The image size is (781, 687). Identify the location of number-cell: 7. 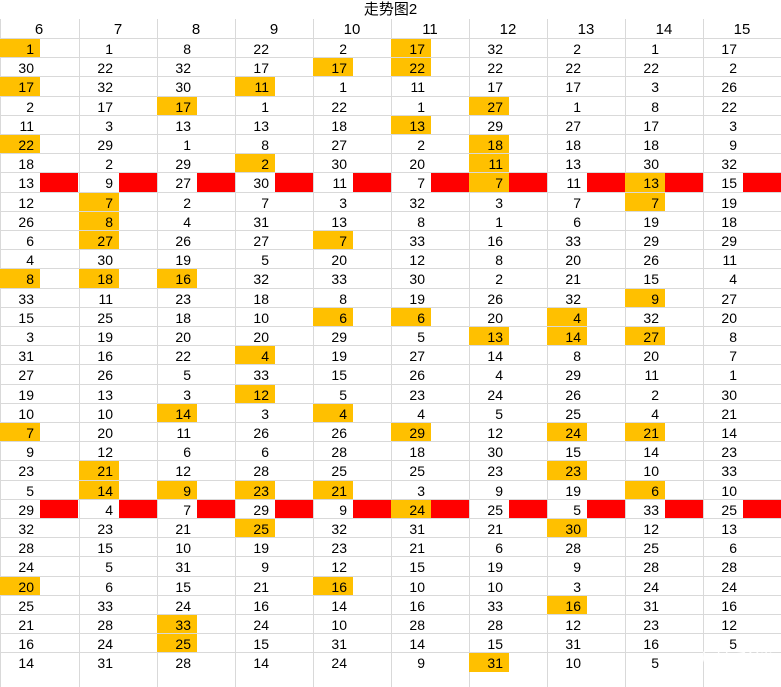
(577, 203).